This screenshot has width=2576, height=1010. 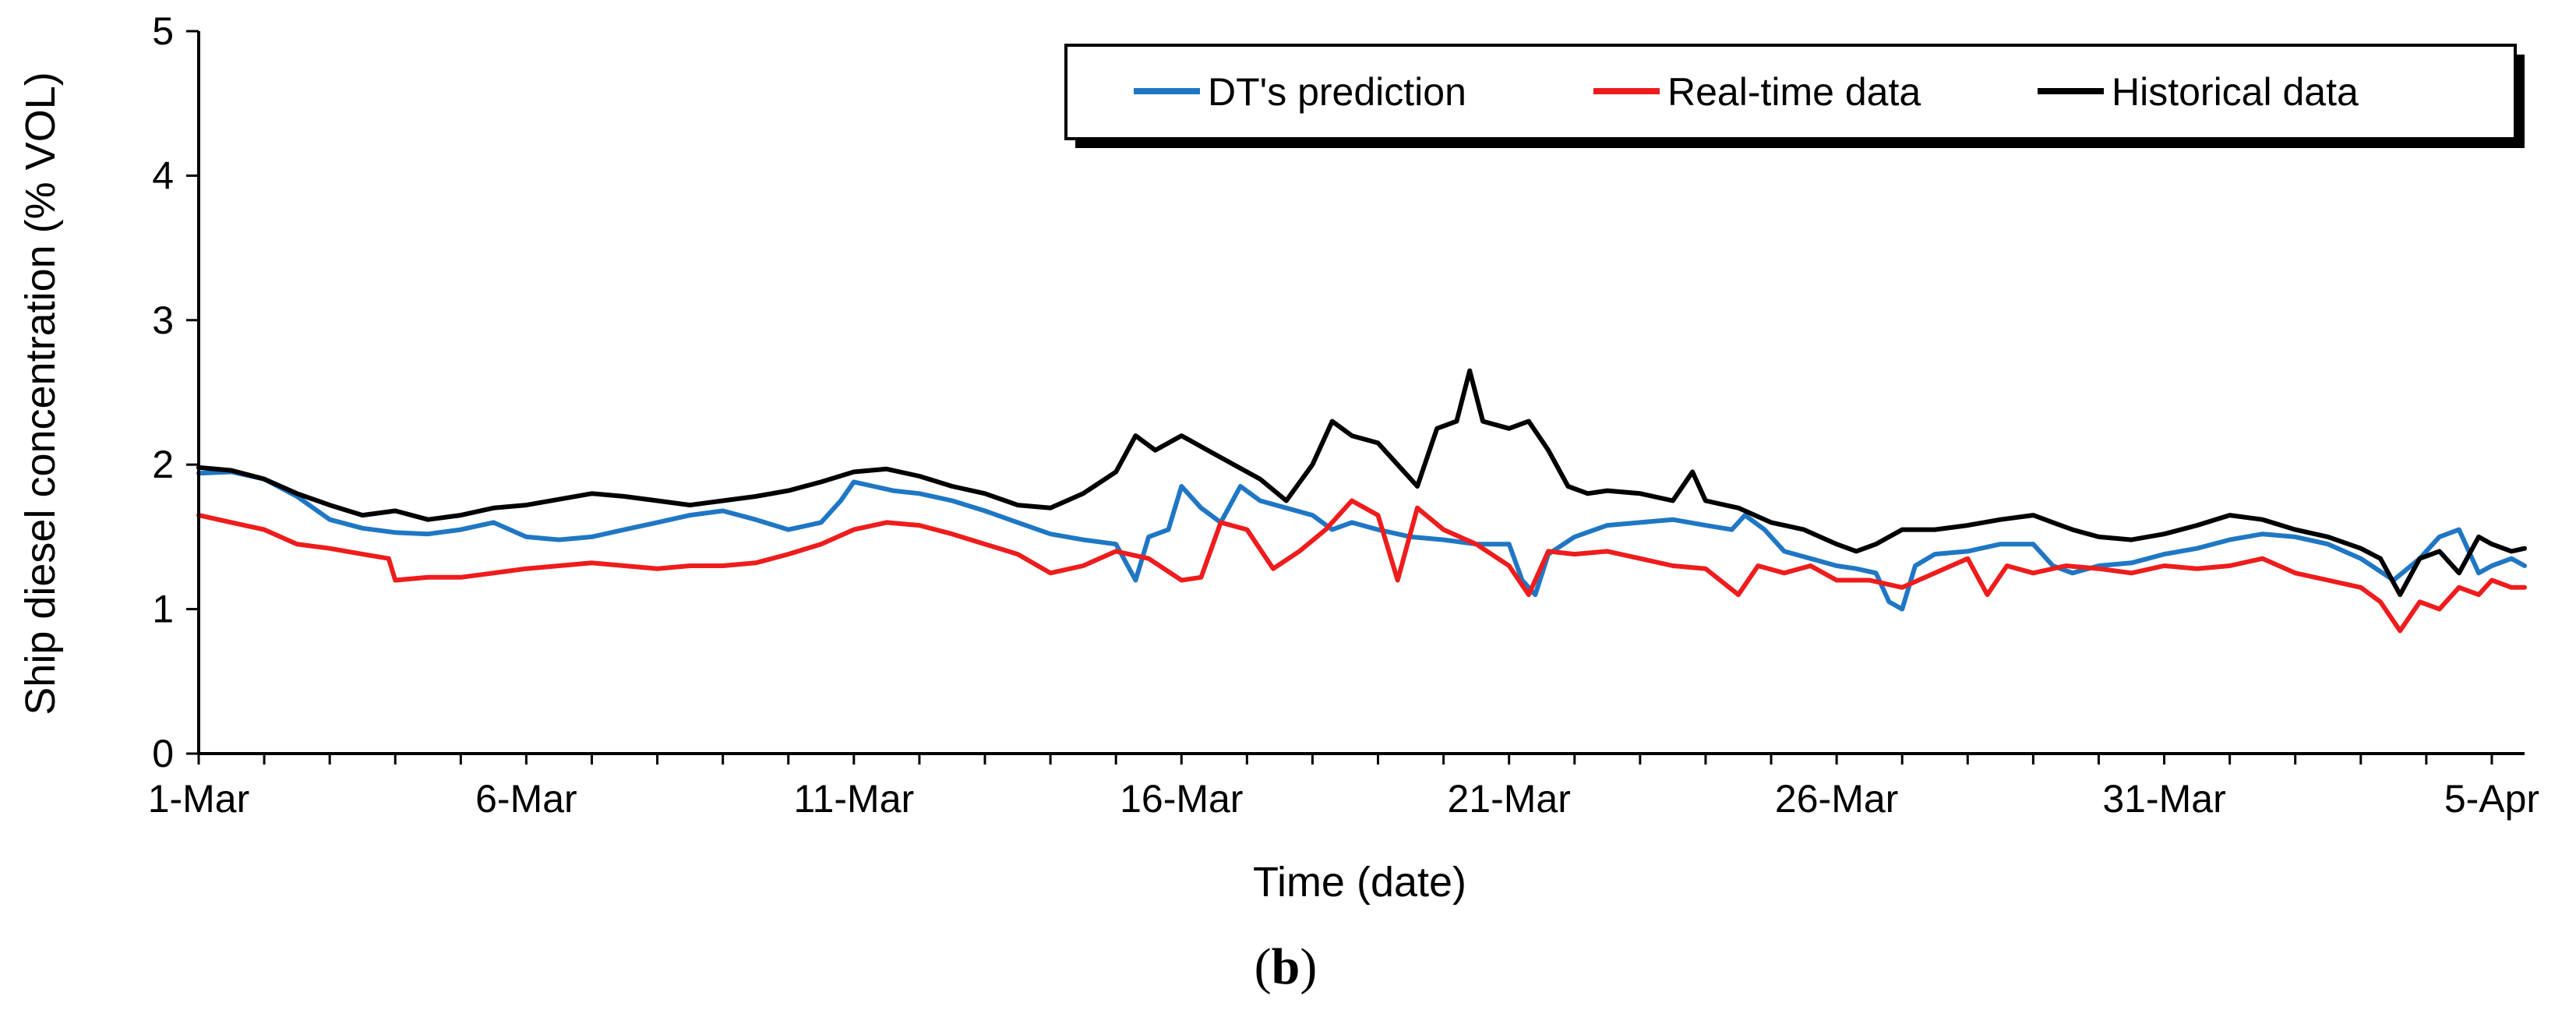 I want to click on y-ticks: 0 1 2 3 4 5, so click(x=175, y=392).